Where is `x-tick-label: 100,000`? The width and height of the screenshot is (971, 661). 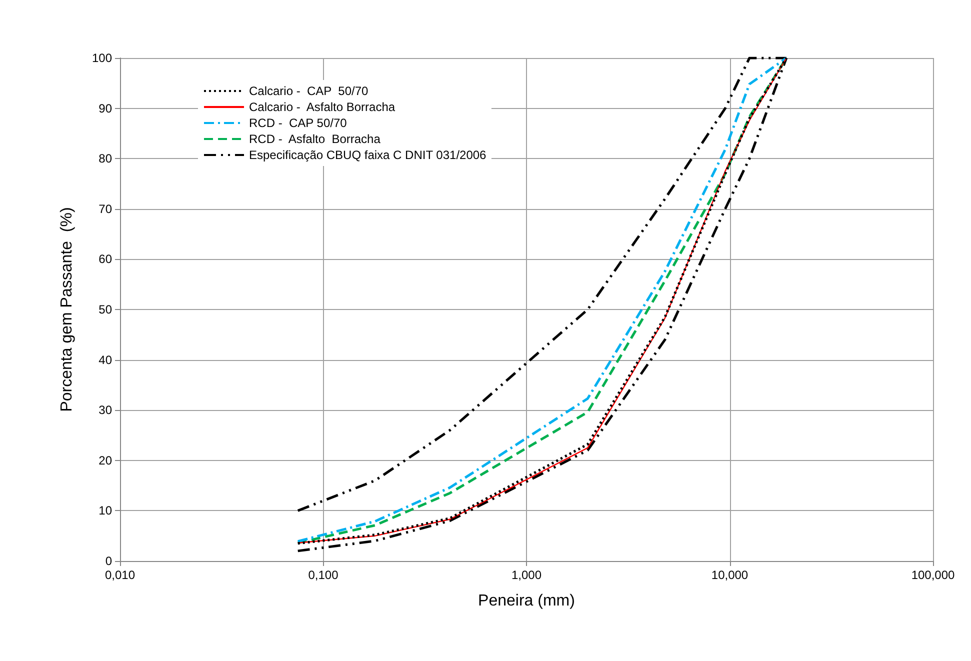 x-tick-label: 100,000 is located at coordinates (933, 575).